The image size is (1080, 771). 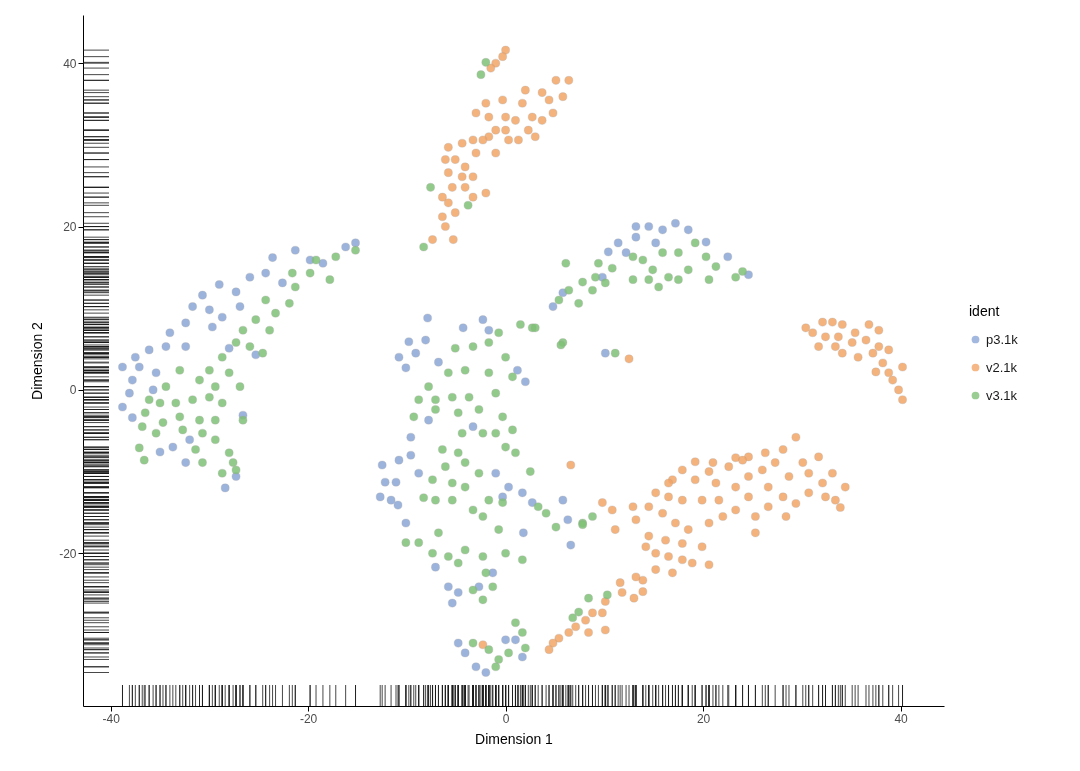 I want to click on x-tick-label: -40, so click(x=111, y=718).